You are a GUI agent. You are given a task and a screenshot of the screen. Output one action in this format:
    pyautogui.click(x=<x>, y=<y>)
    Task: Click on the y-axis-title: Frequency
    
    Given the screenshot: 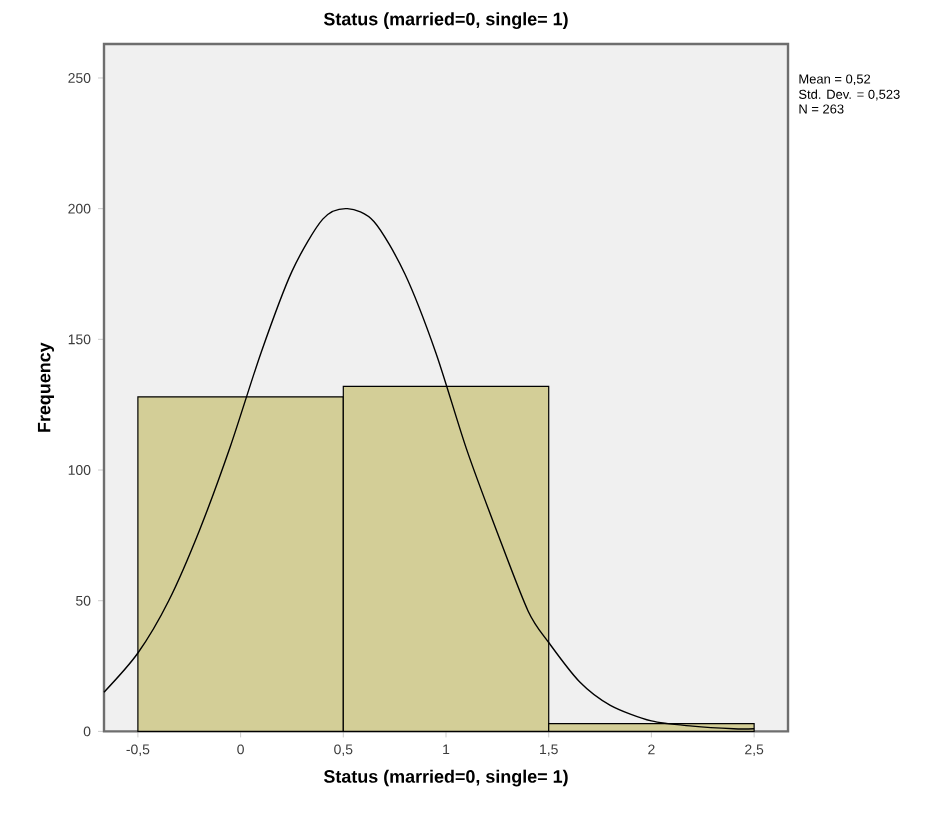 What is the action you would take?
    pyautogui.click(x=46, y=387)
    